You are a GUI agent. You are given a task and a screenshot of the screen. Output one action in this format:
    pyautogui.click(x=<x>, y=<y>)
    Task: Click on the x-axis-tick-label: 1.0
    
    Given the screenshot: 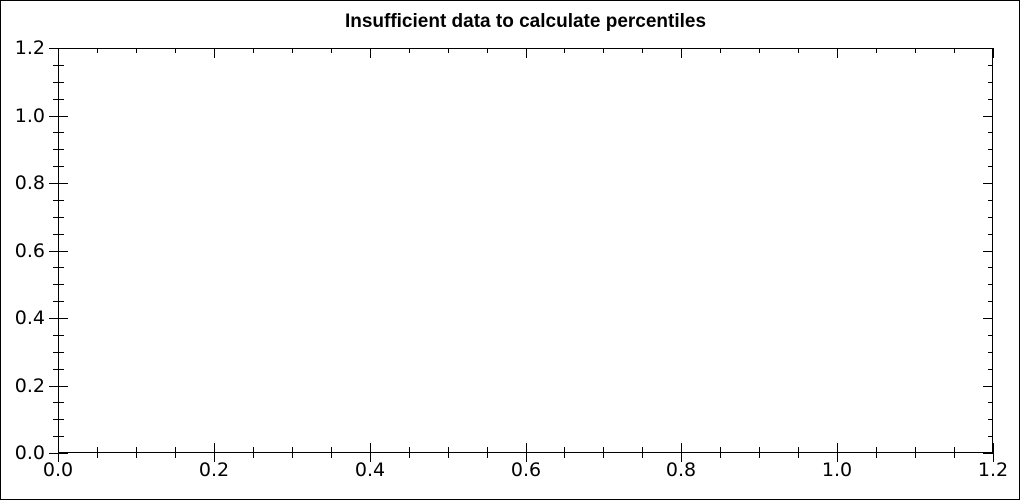 What is the action you would take?
    pyautogui.click(x=837, y=470)
    